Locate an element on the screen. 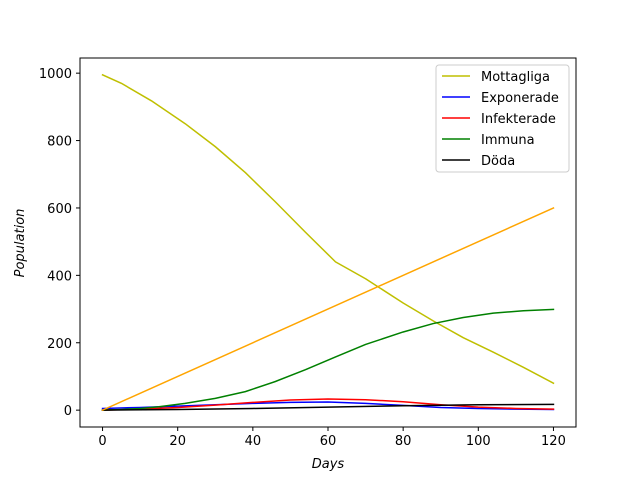 The width and height of the screenshot is (640, 480). x-axis-label: Days is located at coordinates (328, 464).